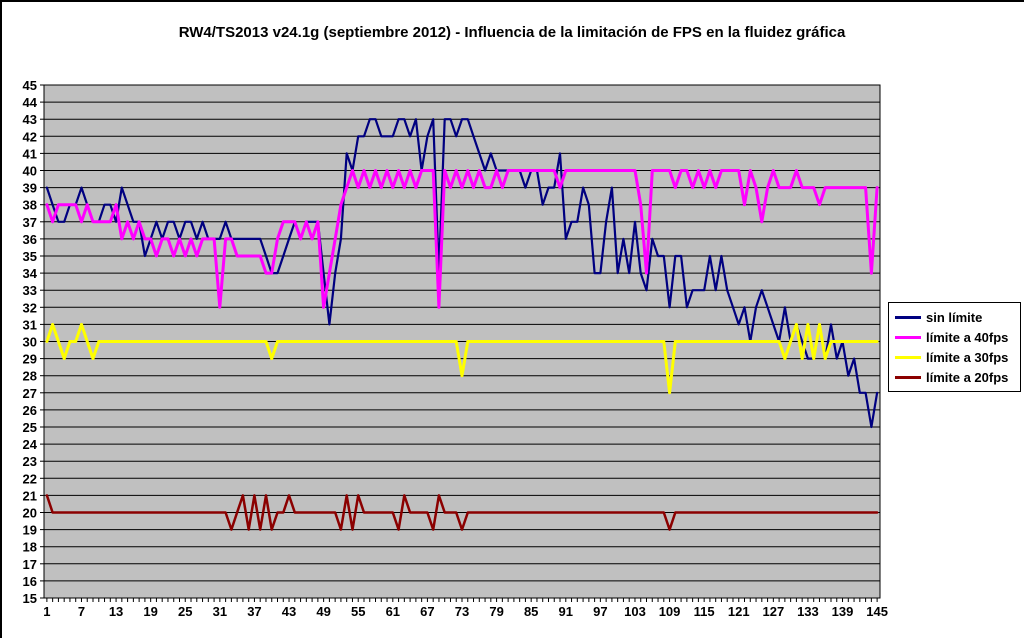 The image size is (1024, 638). What do you see at coordinates (704, 611) in the screenshot?
I see `x-axis-label: 115` at bounding box center [704, 611].